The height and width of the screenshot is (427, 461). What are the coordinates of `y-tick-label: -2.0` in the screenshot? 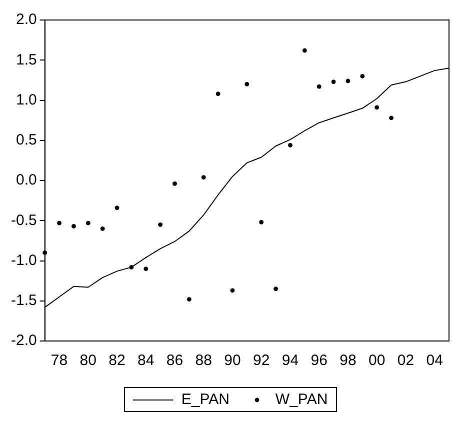 It's located at (23, 341).